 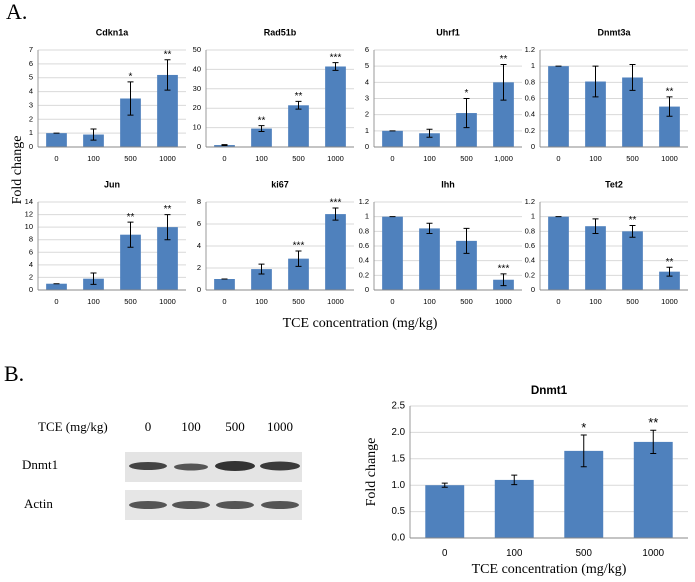 What do you see at coordinates (530, 81) in the screenshot?
I see `y-tick-label: 0.8` at bounding box center [530, 81].